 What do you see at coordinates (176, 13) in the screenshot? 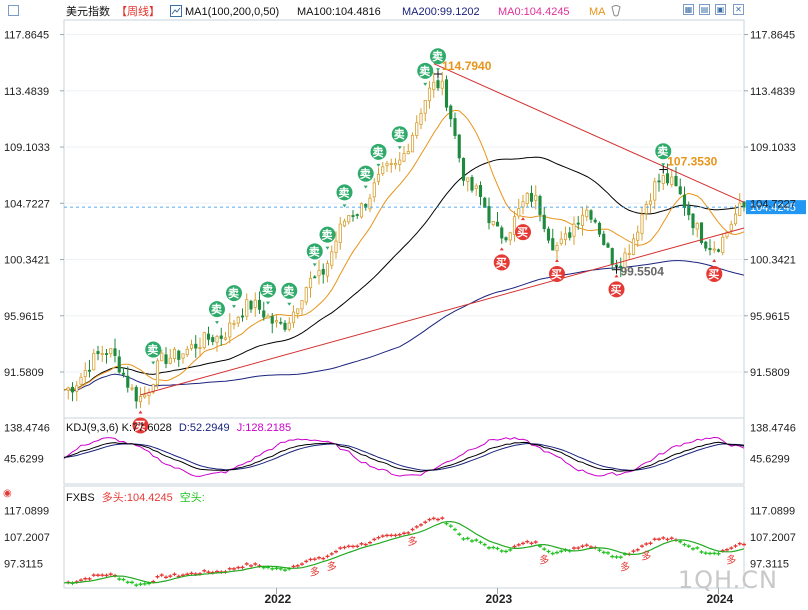
I see `ma-settings-icon` at bounding box center [176, 13].